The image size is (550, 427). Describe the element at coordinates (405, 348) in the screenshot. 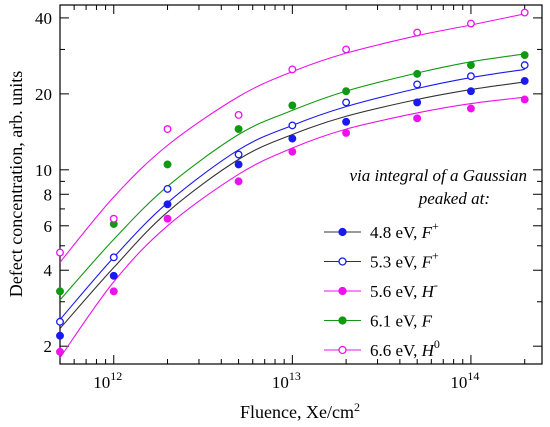

I see `legend-label-5: 6.6 eV, H0` at that location.